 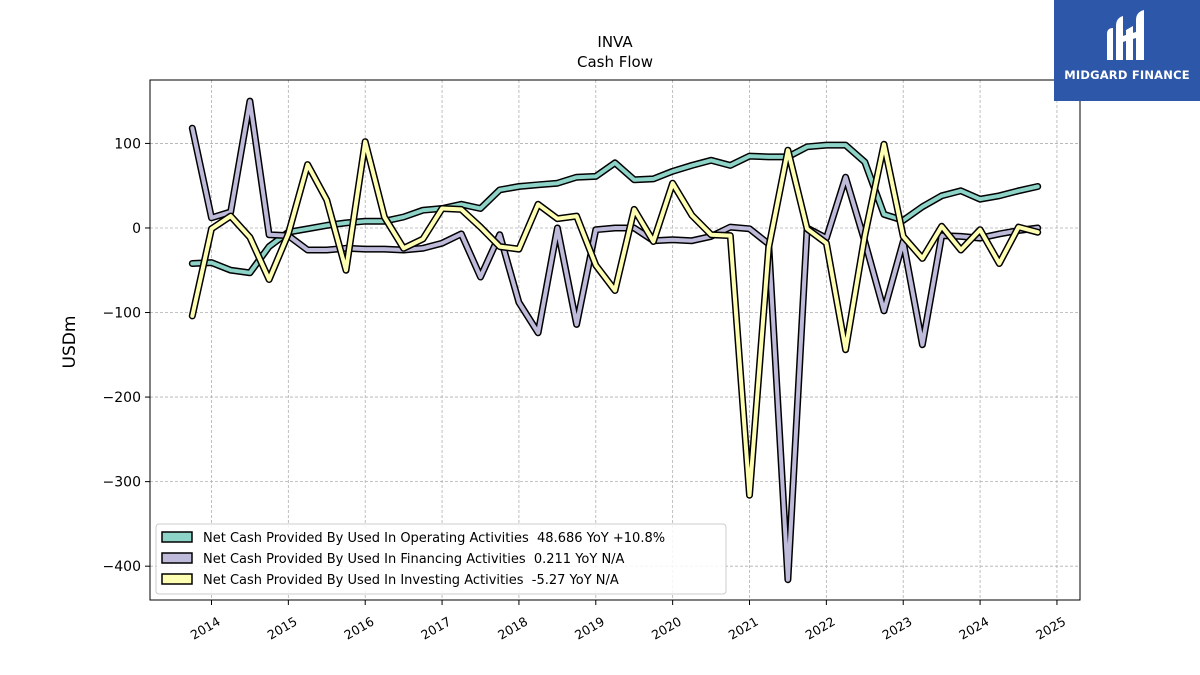 What do you see at coordinates (122, 398) in the screenshot?
I see `y-tick-label: −200` at bounding box center [122, 398].